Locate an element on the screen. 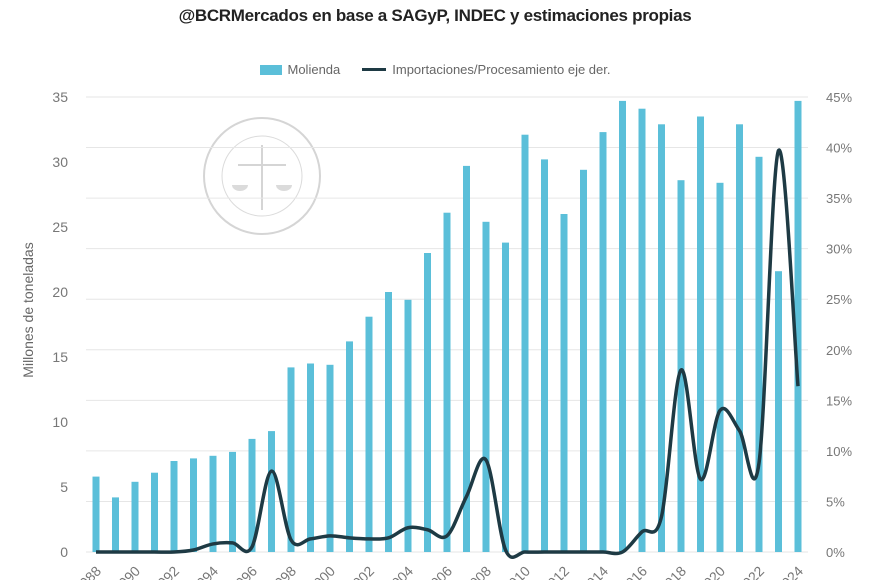  bar-2009 is located at coordinates (505, 397).